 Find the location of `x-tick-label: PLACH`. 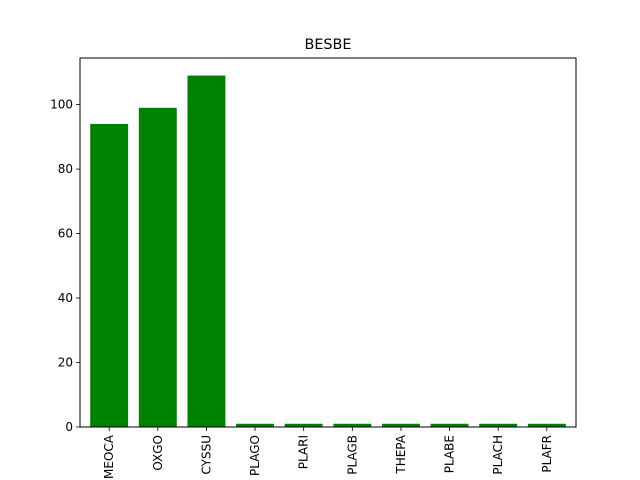

x-tick-label: PLACH is located at coordinates (498, 455).